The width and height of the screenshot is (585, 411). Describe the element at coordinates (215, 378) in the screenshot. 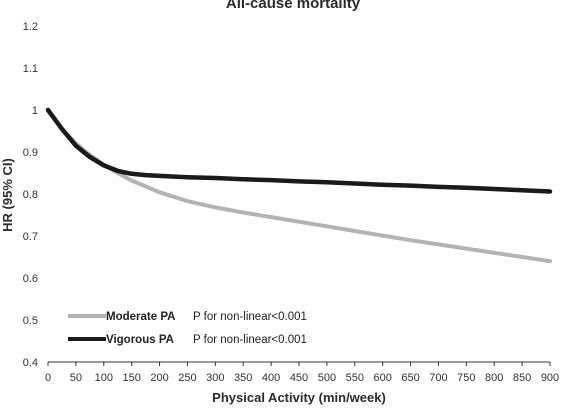

I see `x-tick-label: 300` at that location.